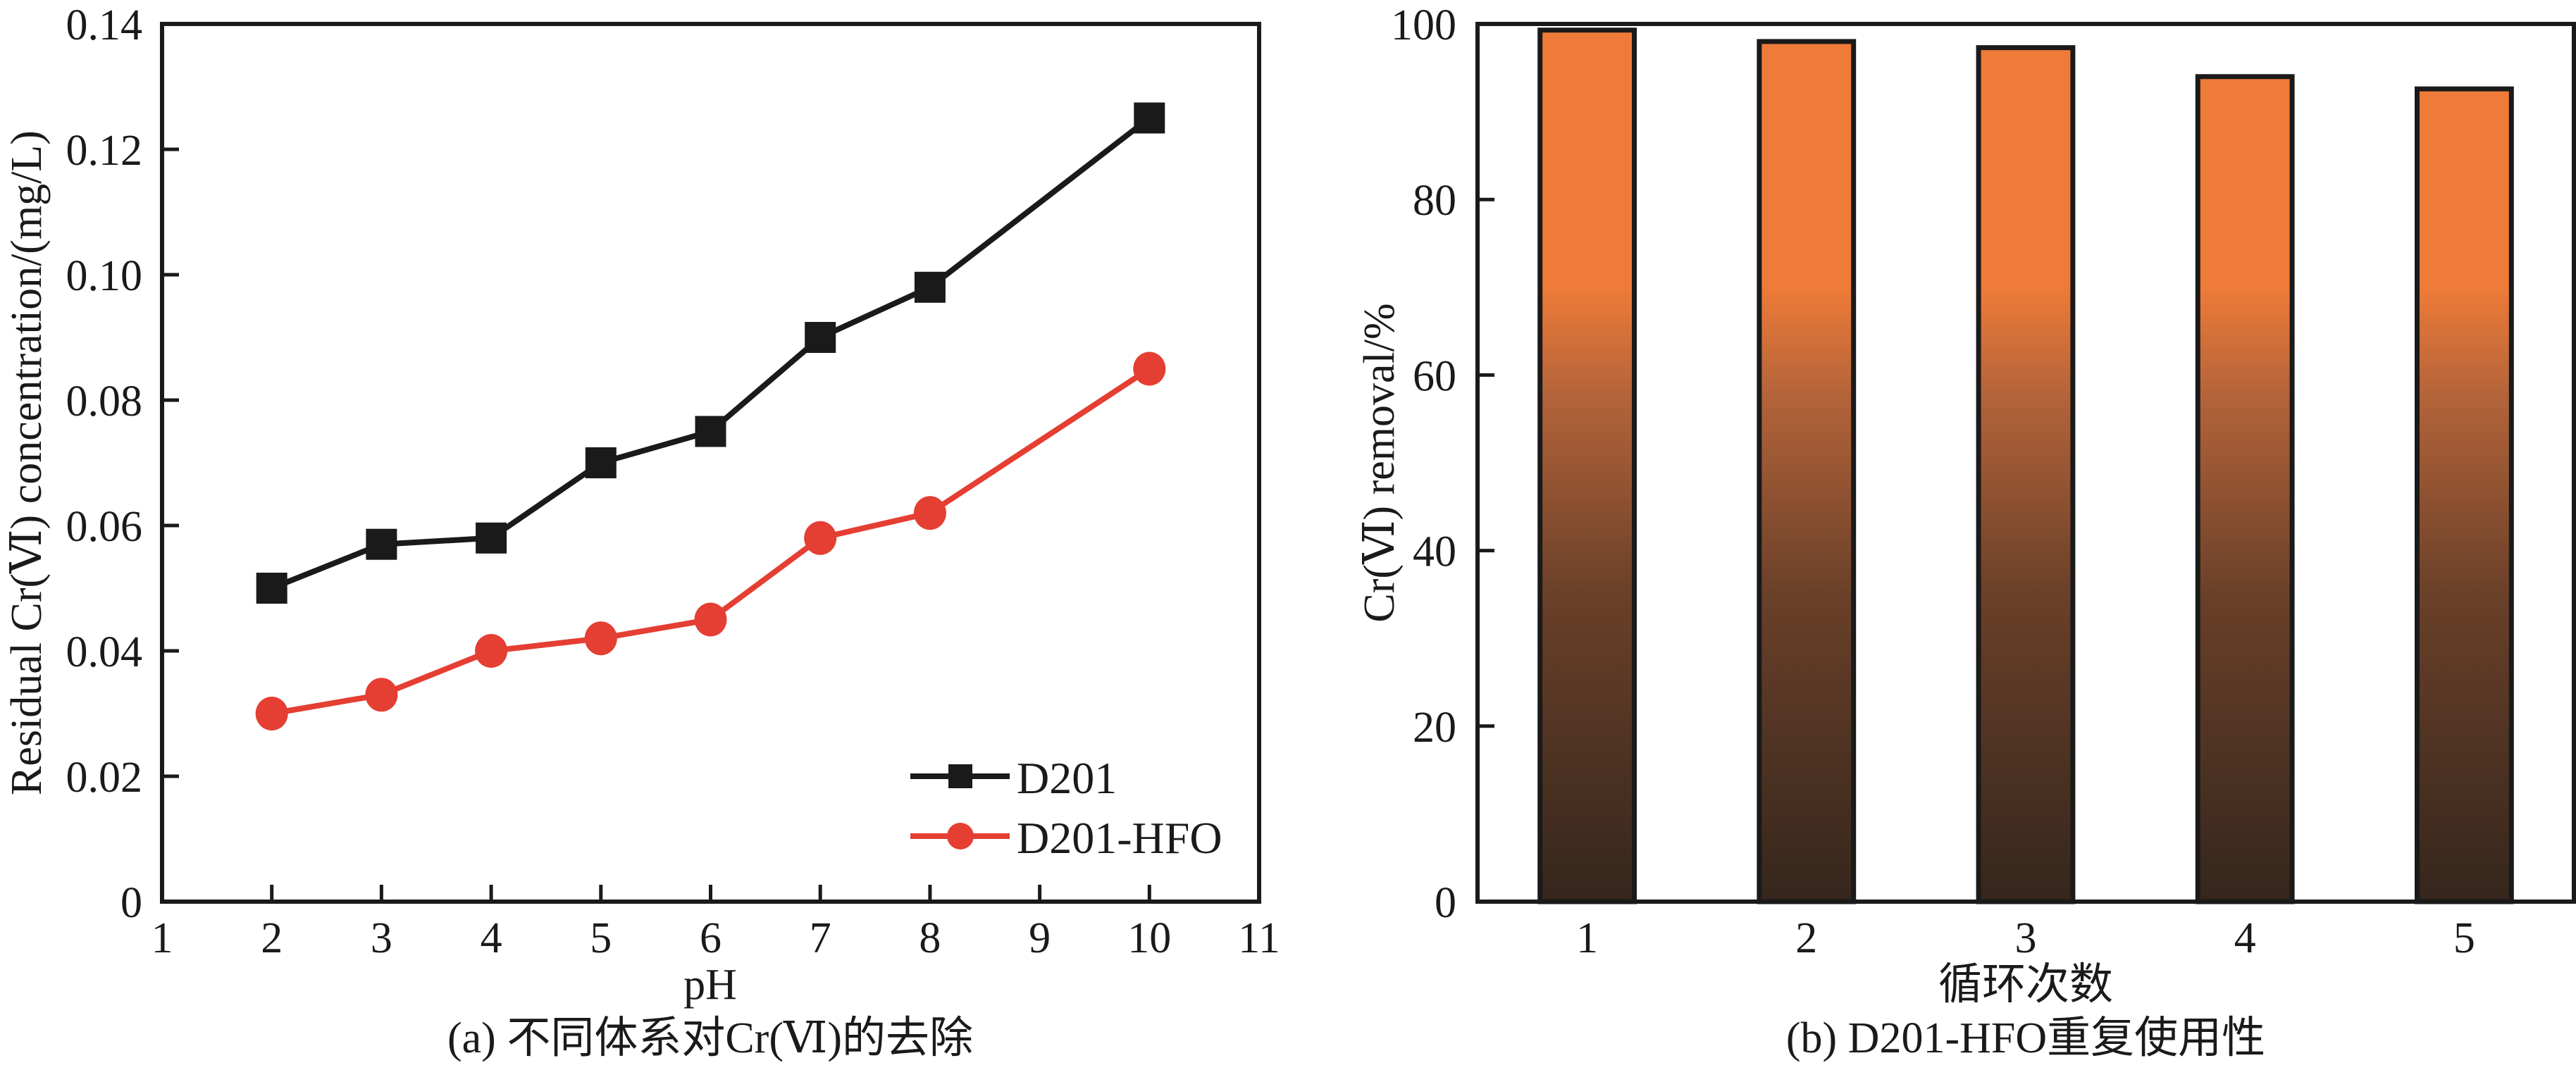 This screenshot has height=1070, width=2576. I want to click on y-tick-label: 0.08, so click(104, 401).